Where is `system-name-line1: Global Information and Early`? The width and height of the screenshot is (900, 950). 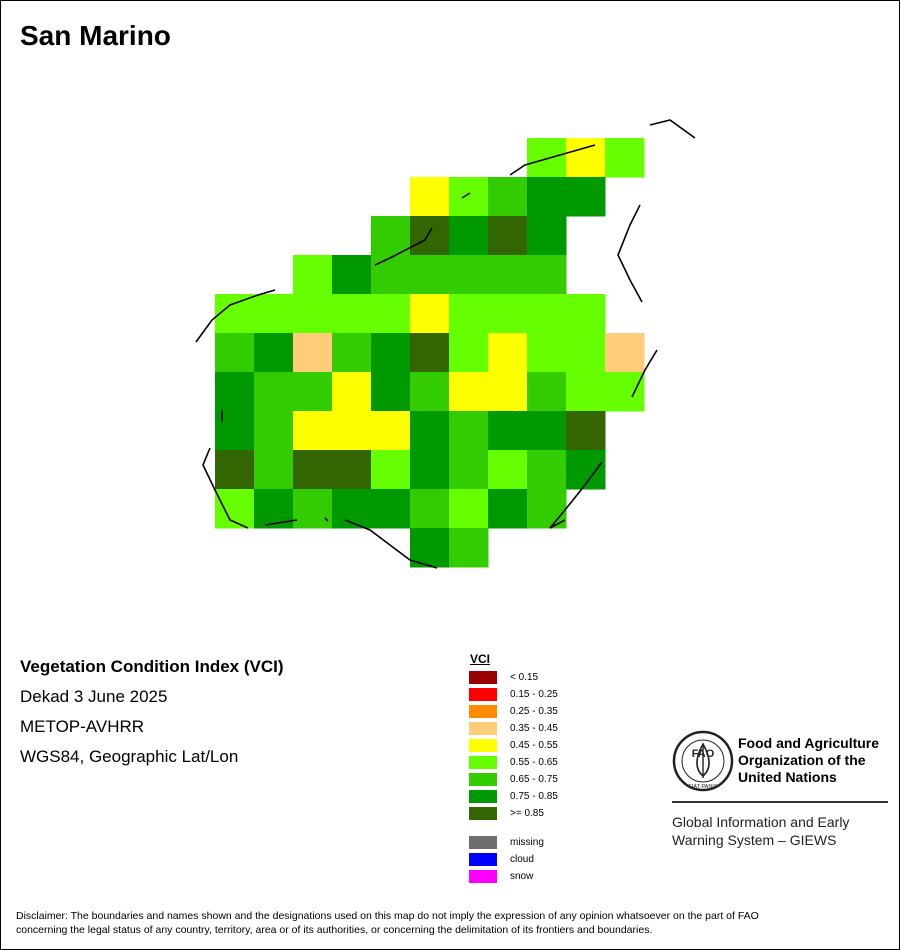 system-name-line1: Global Information and Early is located at coordinates (761, 822).